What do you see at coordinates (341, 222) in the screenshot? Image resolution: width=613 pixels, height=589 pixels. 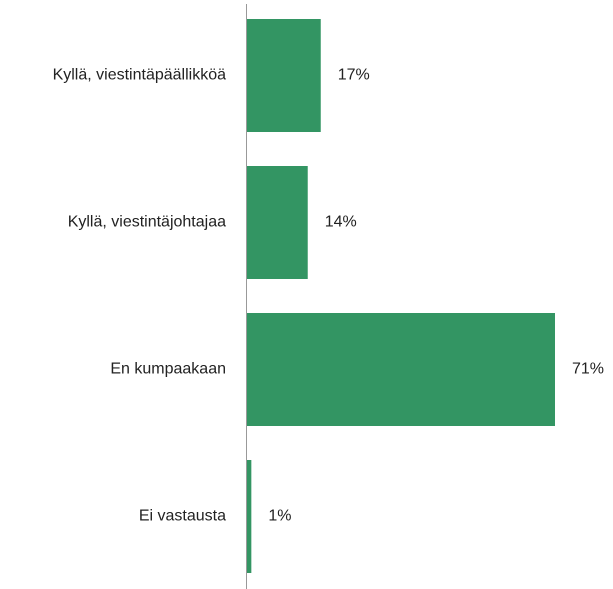 I see `value-label: 14%` at bounding box center [341, 222].